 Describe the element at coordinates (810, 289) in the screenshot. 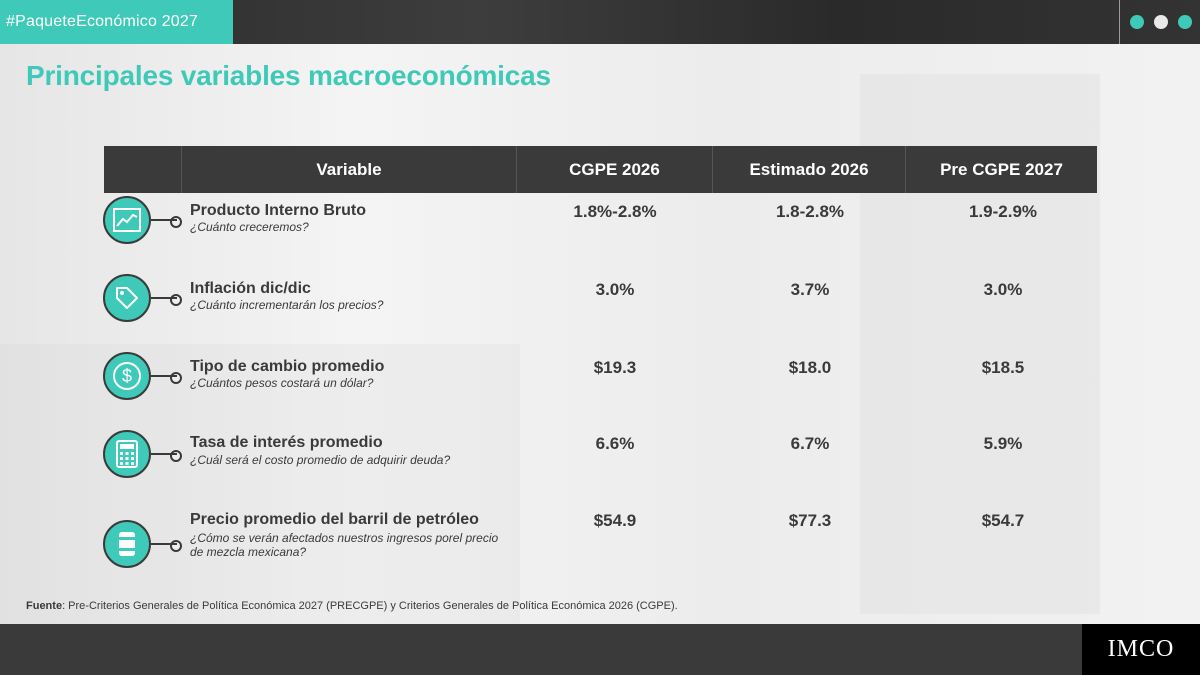

I see `value-estimado-2026: 3.7%` at that location.